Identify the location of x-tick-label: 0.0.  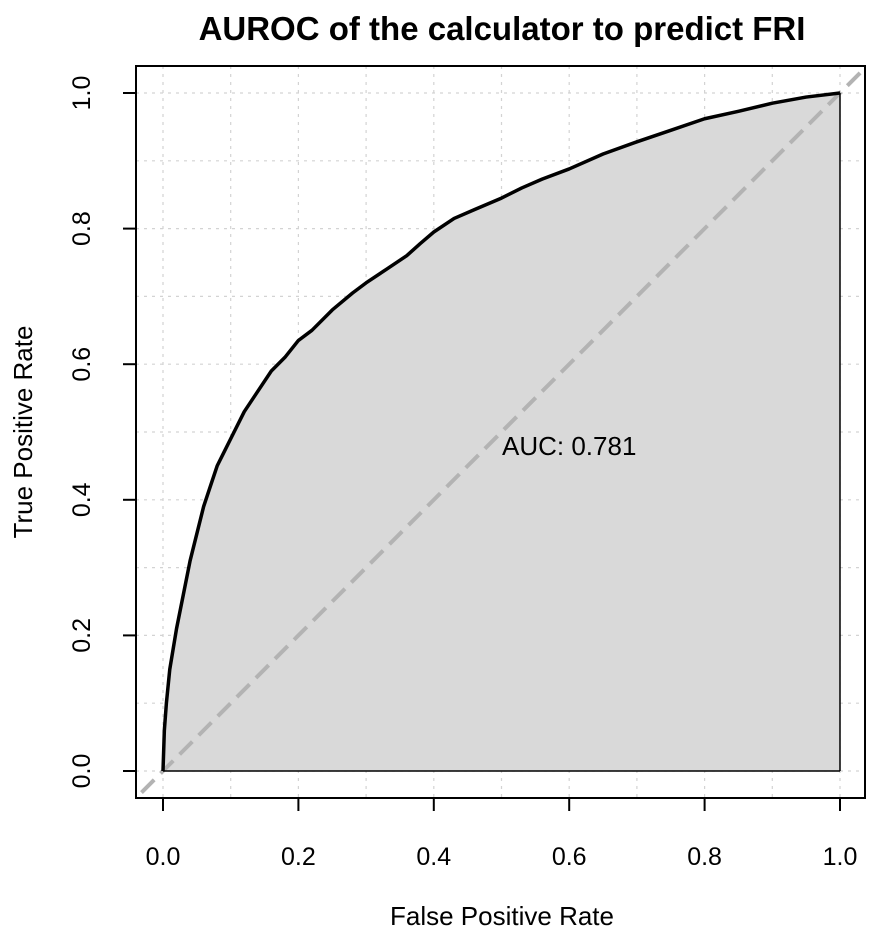
(163, 857).